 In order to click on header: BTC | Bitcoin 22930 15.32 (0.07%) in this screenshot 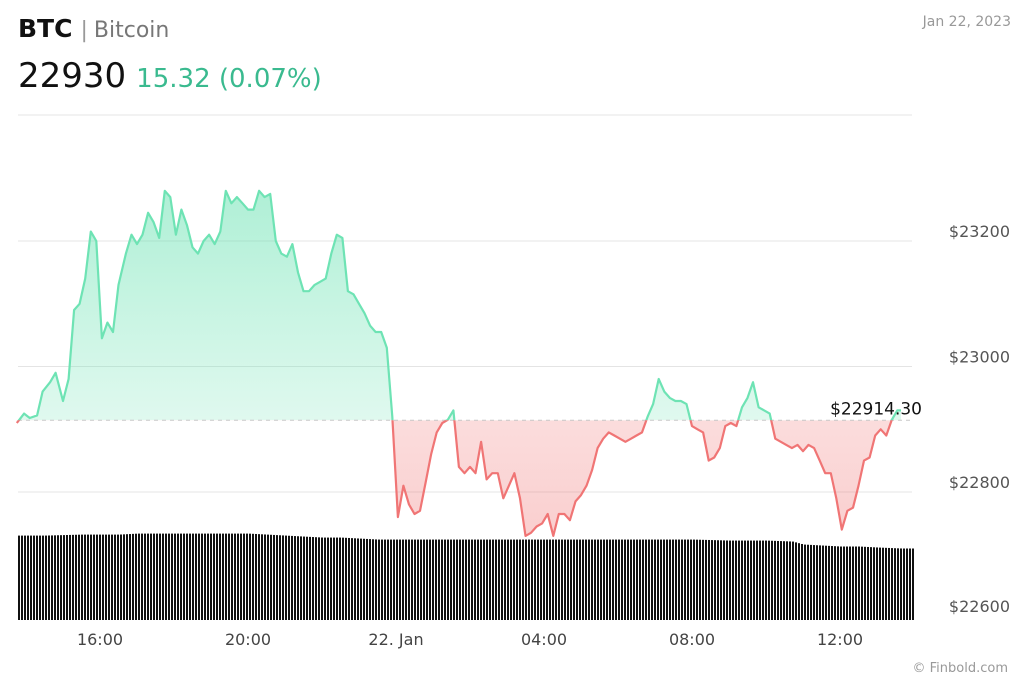, I will do `click(170, 55)`.